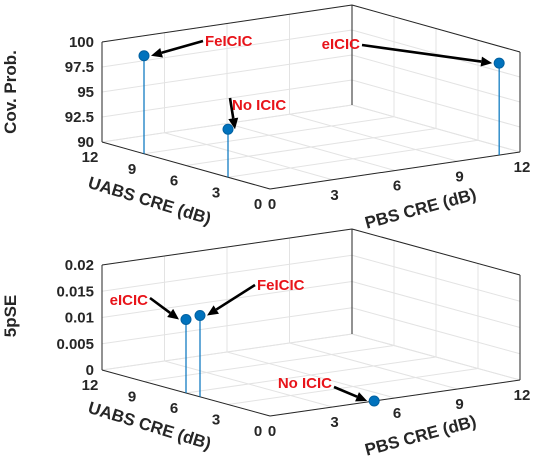 The image size is (540, 460). Describe the element at coordinates (79, 265) in the screenshot. I see `z-tick-label: 0.02` at that location.